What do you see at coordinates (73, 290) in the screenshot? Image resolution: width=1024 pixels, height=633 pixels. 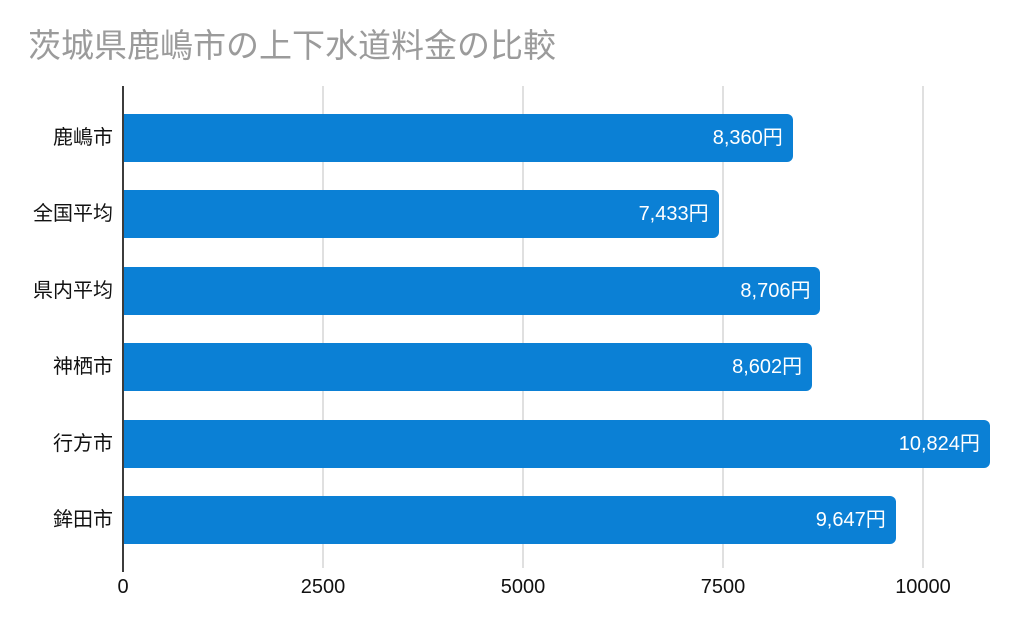 I see `category-label-県内平均: 県内平均` at bounding box center [73, 290].